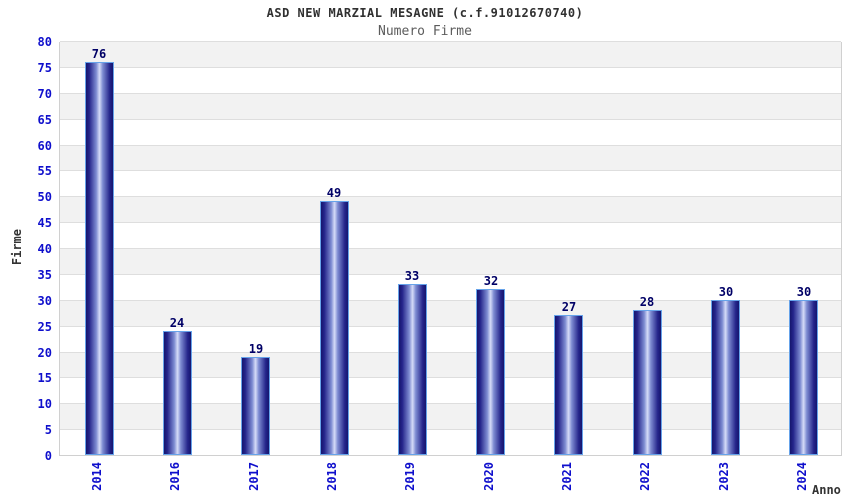  I want to click on bar-2021, so click(568, 385).